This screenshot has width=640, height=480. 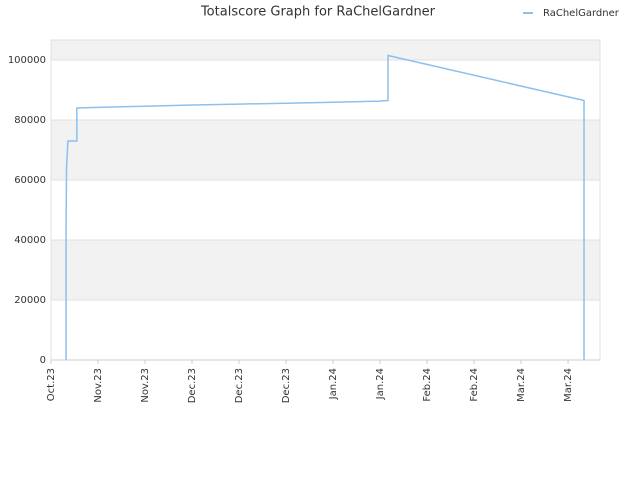 What do you see at coordinates (581, 13) in the screenshot?
I see `legend-label: RaChelGardner` at bounding box center [581, 13].